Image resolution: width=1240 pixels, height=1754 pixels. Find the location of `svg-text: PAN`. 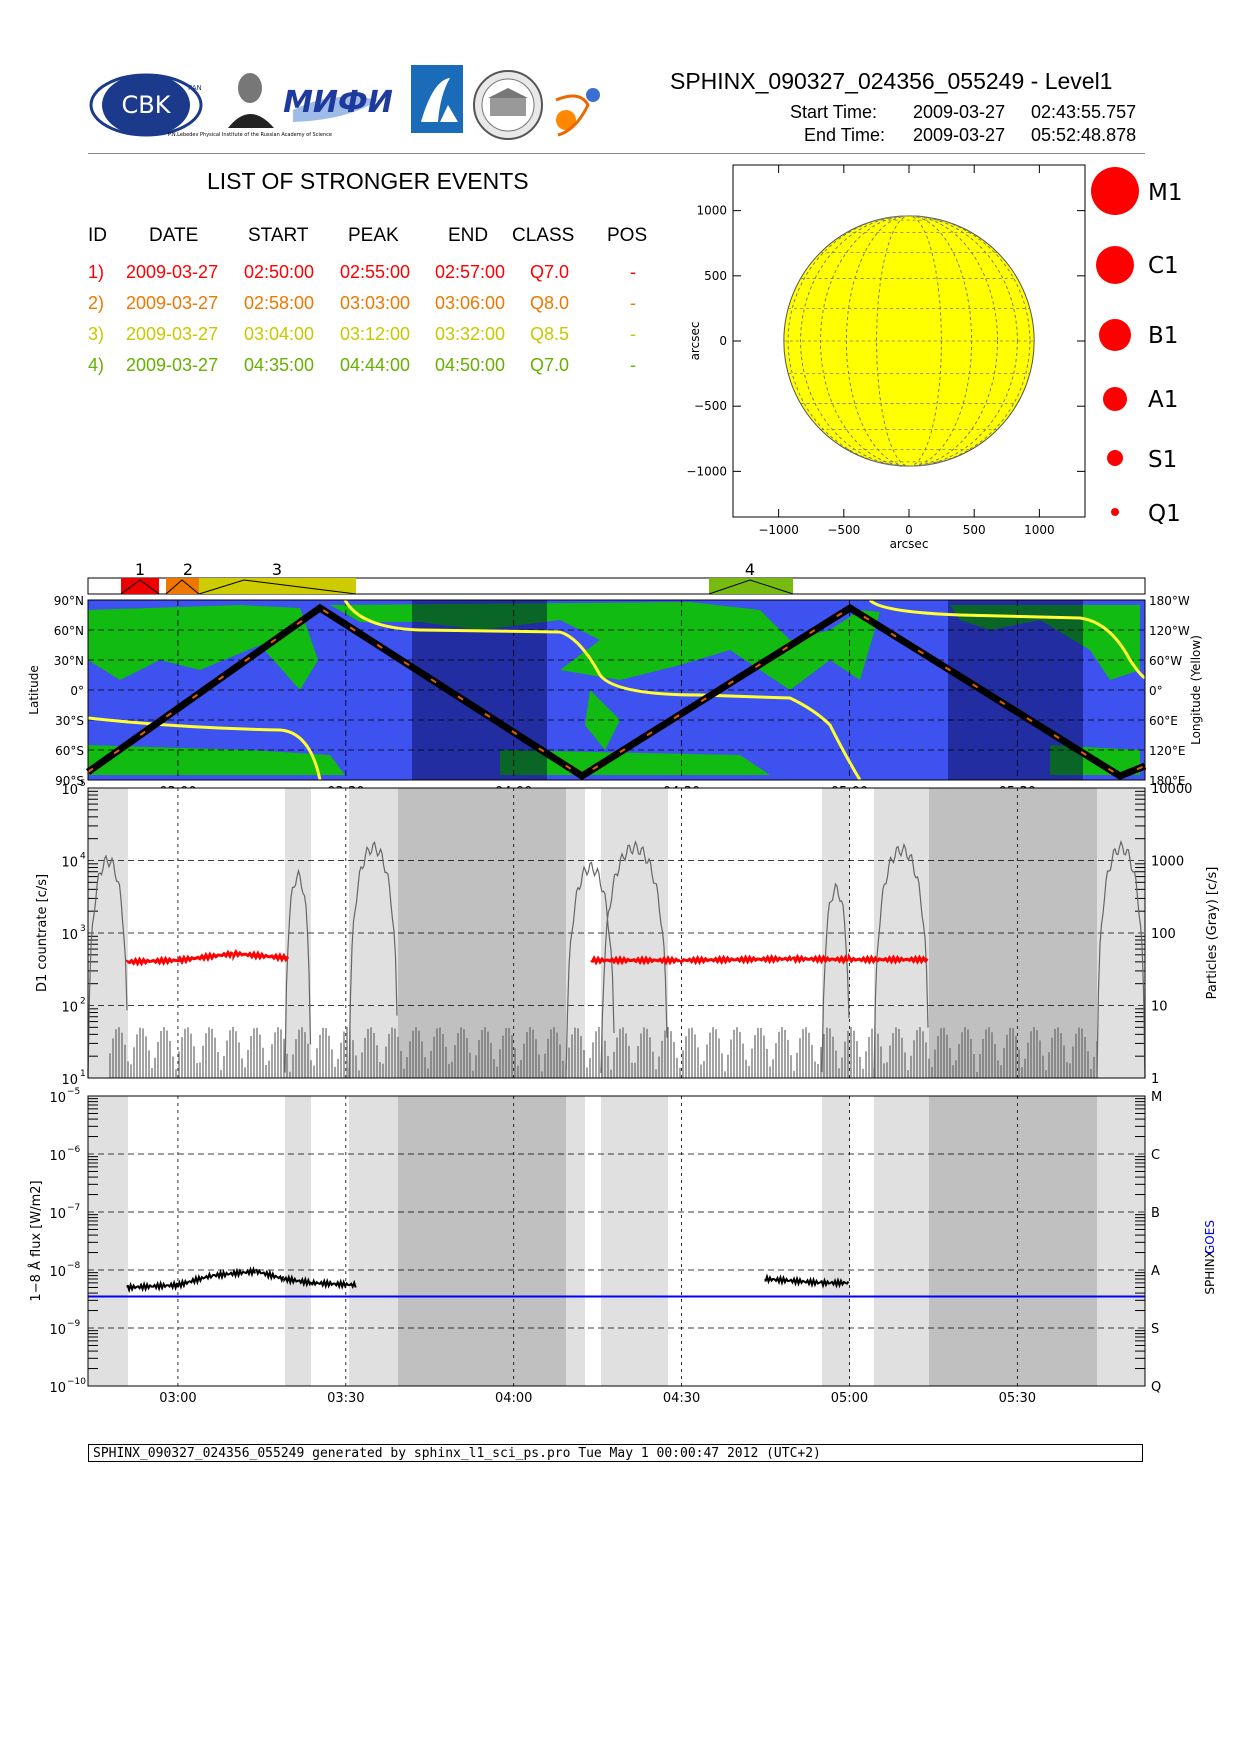

svg-text: PAN is located at coordinates (195, 88).